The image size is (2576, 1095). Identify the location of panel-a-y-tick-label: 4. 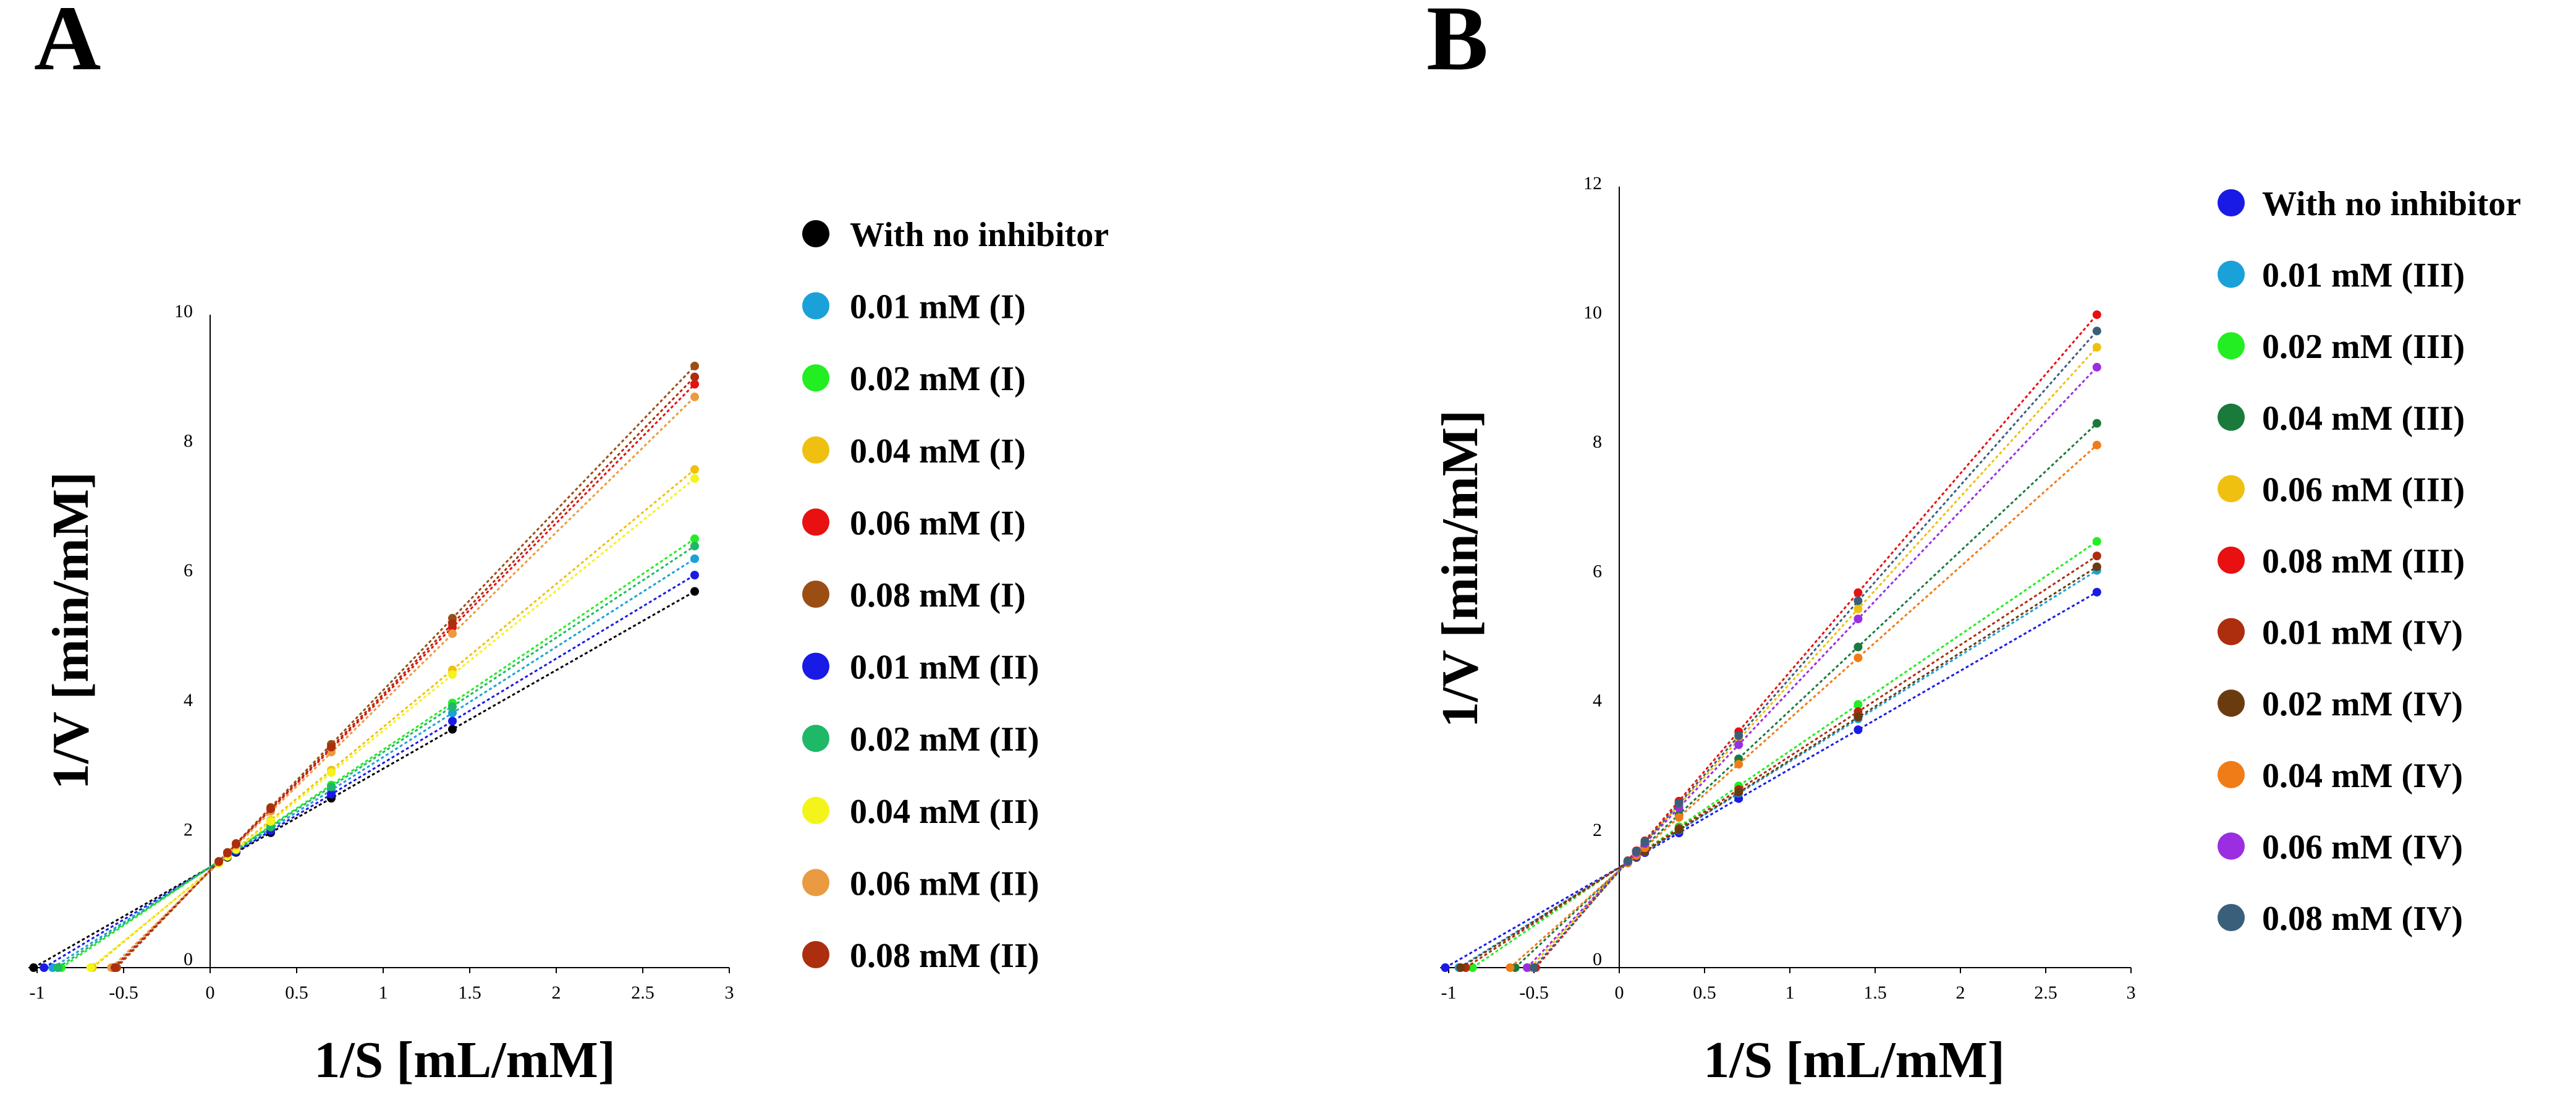
(188, 700).